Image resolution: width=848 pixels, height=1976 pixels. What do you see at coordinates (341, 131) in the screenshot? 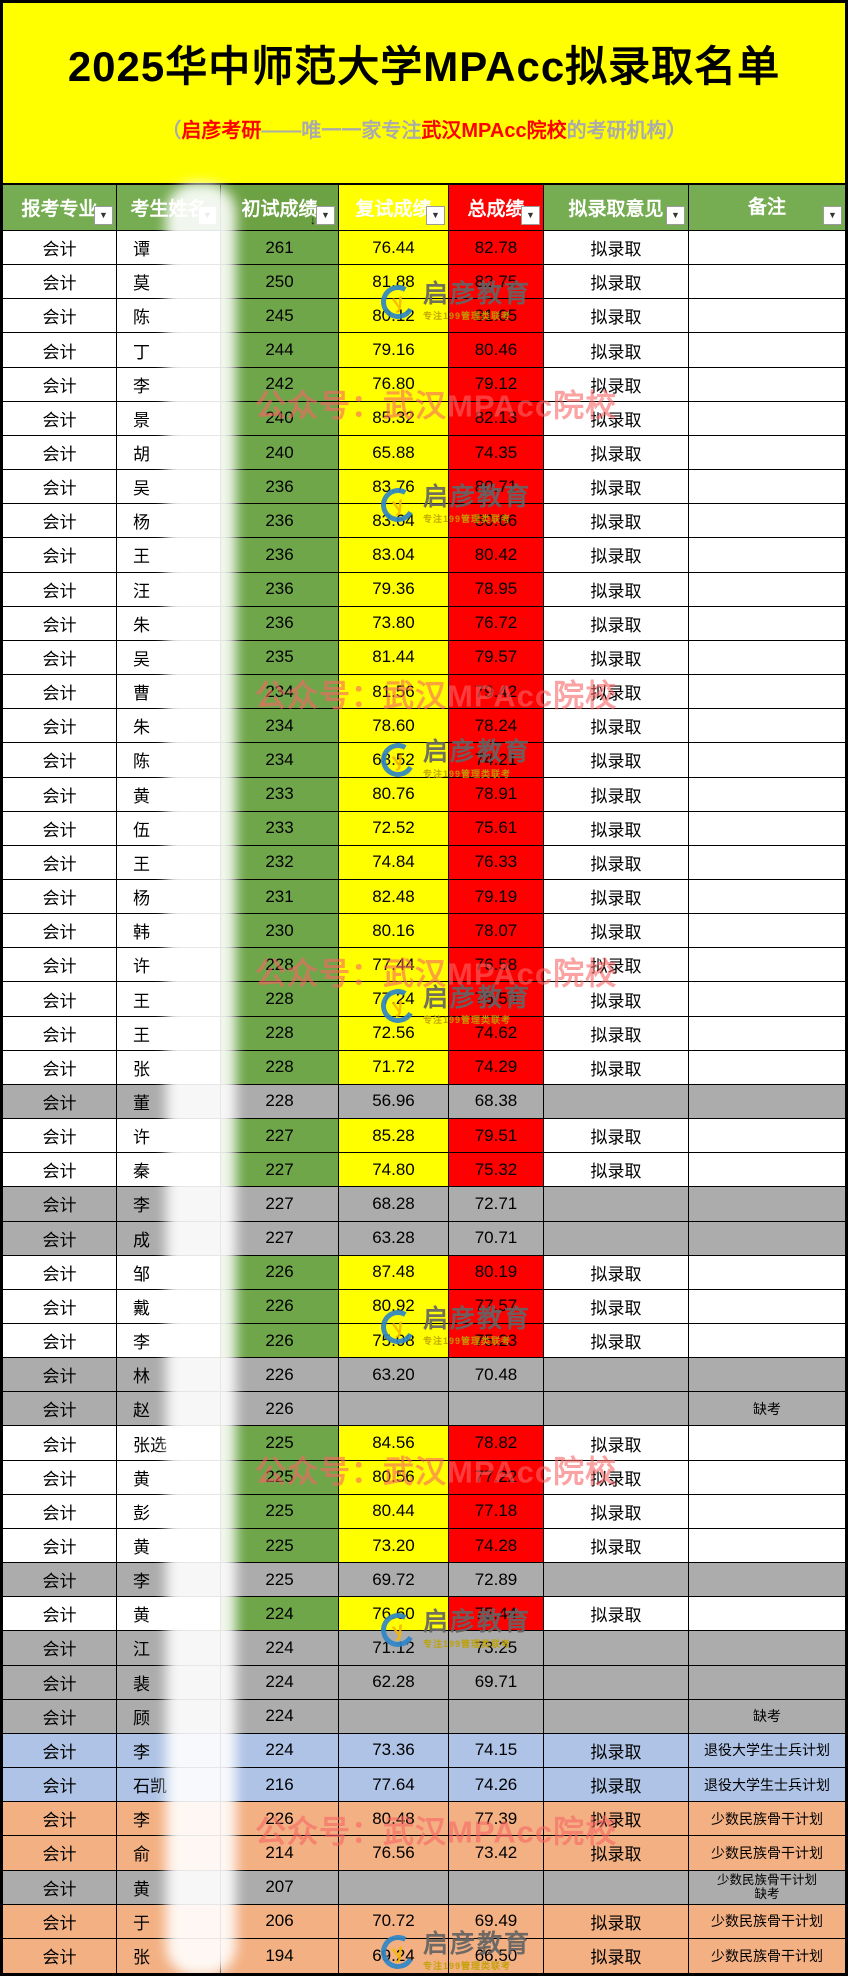
I see `subtitle-middle: ——唯一一家专注` at bounding box center [341, 131].